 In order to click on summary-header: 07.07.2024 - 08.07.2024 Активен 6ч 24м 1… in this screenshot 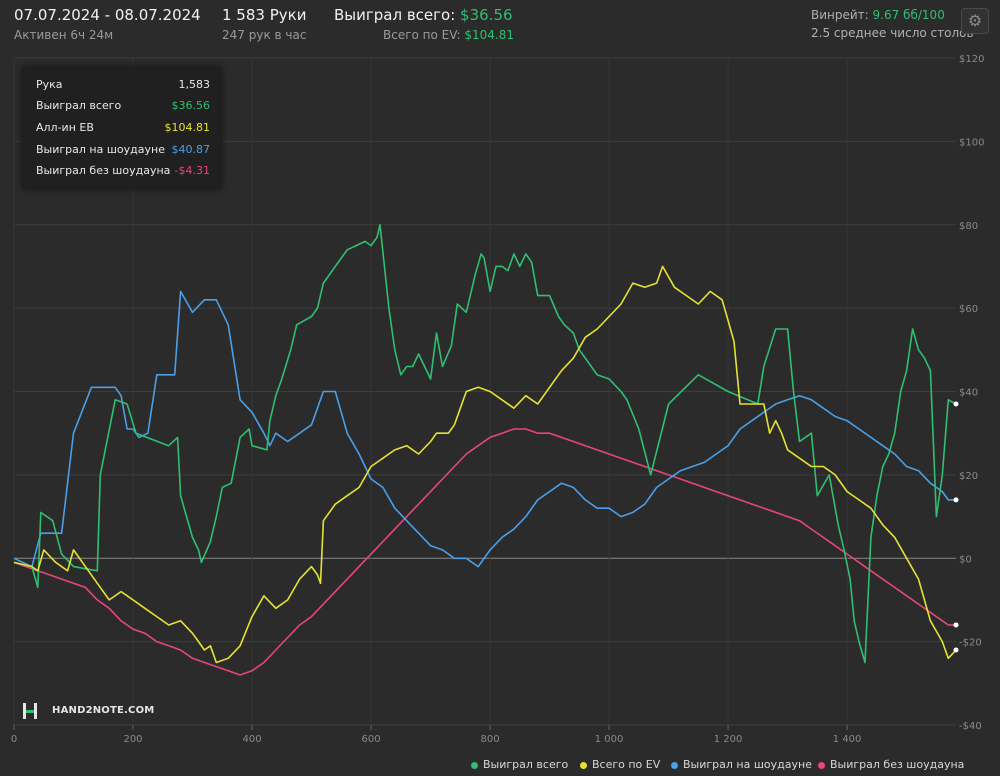, I will do `click(500, 24)`.